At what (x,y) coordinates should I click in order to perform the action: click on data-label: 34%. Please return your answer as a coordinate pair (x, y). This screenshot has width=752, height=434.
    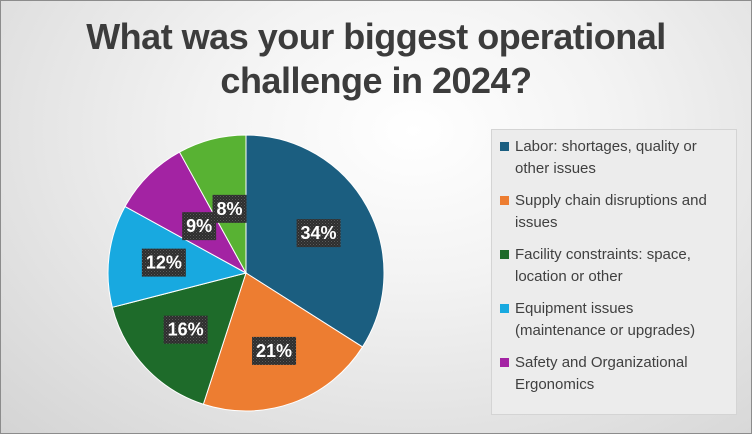
    Looking at the image, I should click on (318, 233).